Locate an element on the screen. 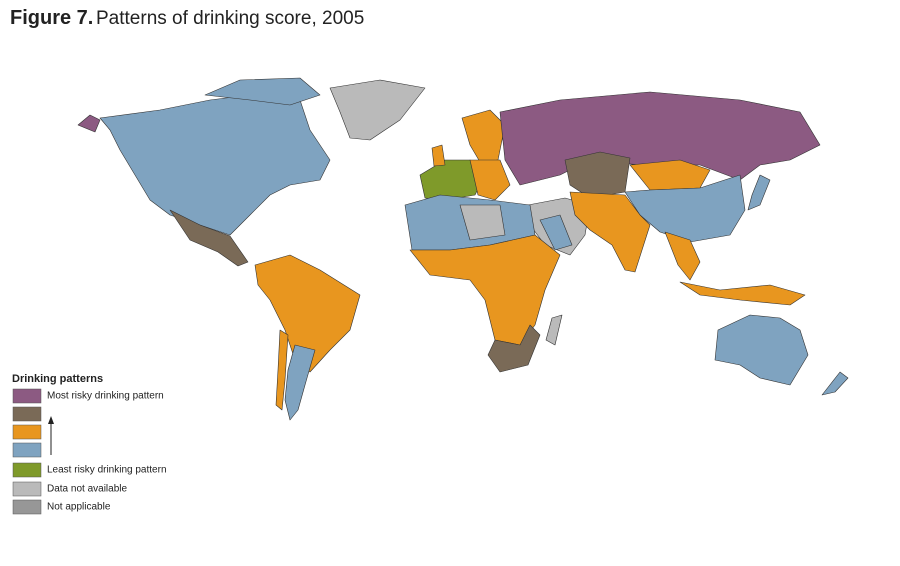 The height and width of the screenshot is (566, 900). greenland is located at coordinates (377, 110).